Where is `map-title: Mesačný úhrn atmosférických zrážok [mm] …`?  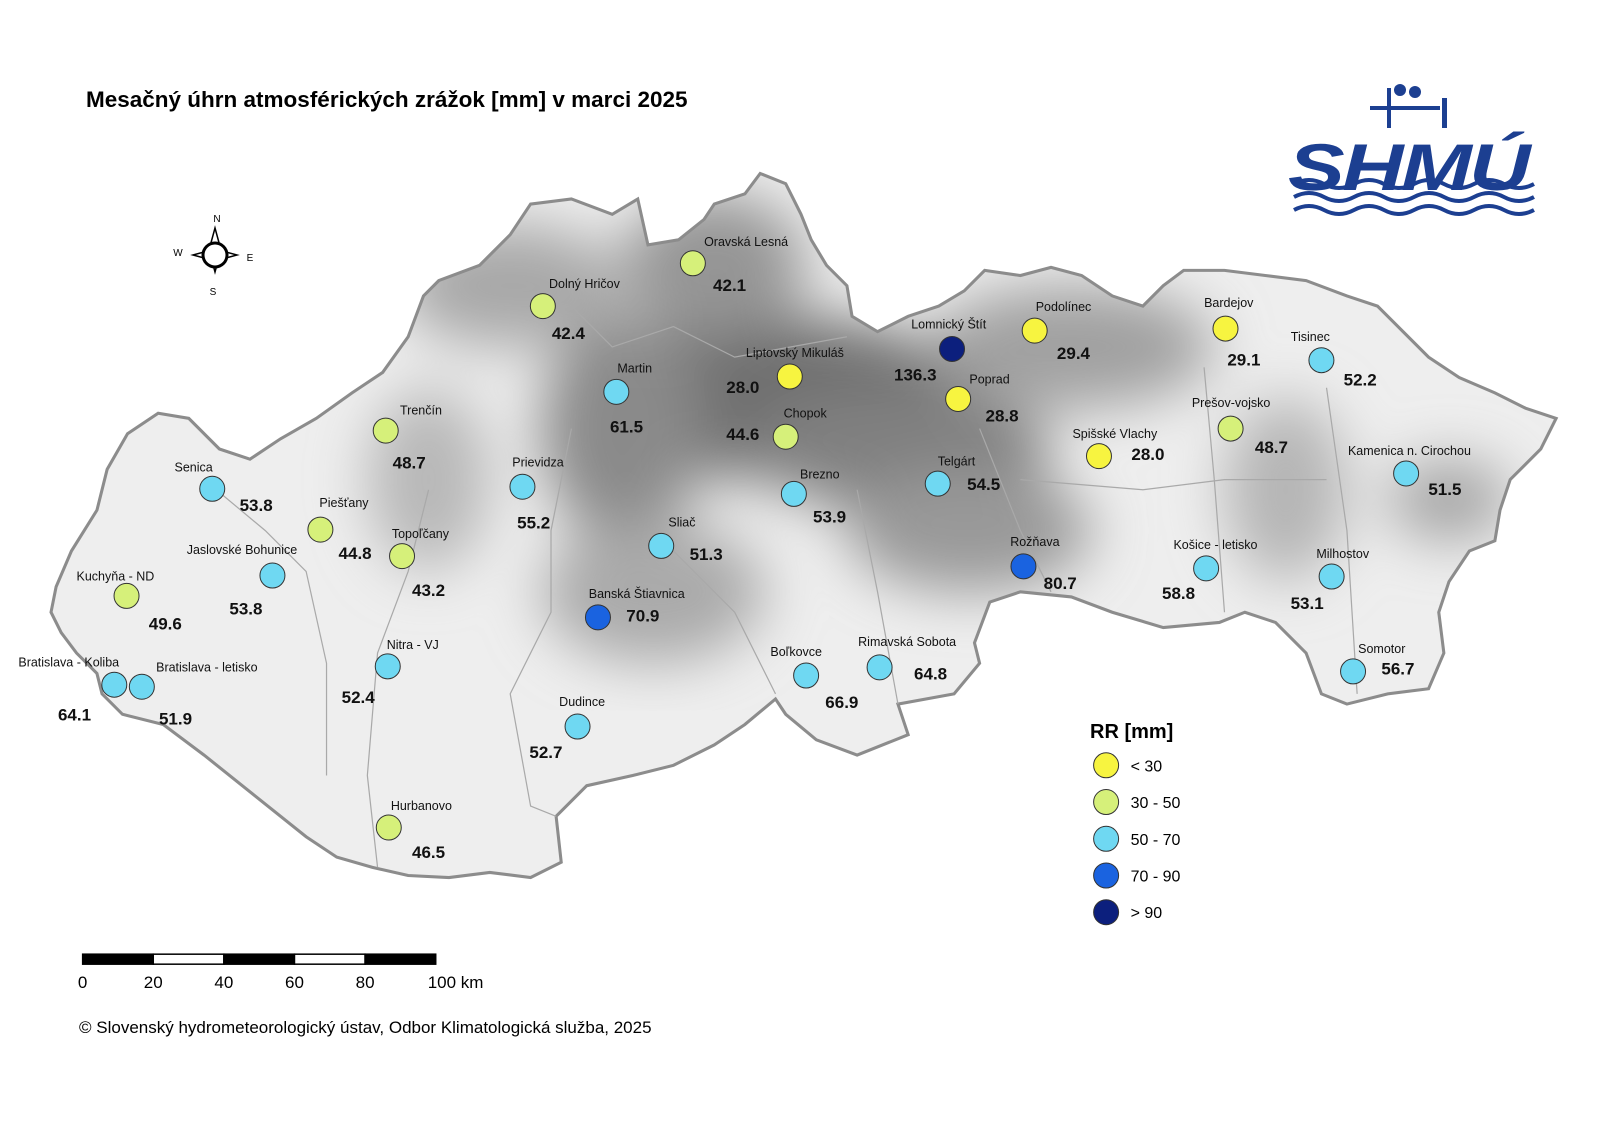
map-title: Mesačný úhrn atmosférických zrážok [mm] … is located at coordinates (387, 99).